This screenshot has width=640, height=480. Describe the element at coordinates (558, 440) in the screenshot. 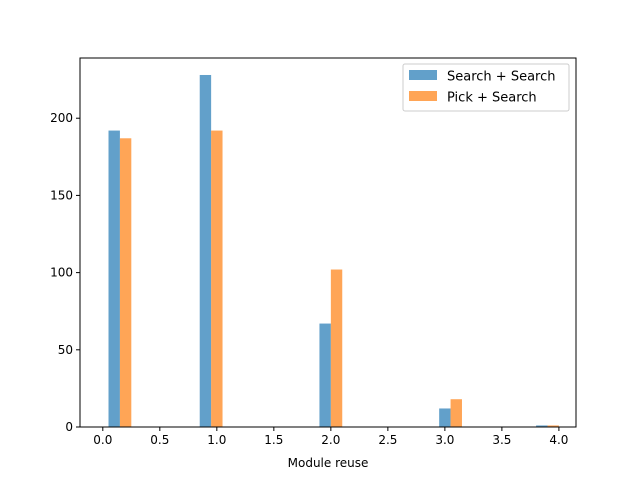

I see `x-tick-label: 4.0` at that location.